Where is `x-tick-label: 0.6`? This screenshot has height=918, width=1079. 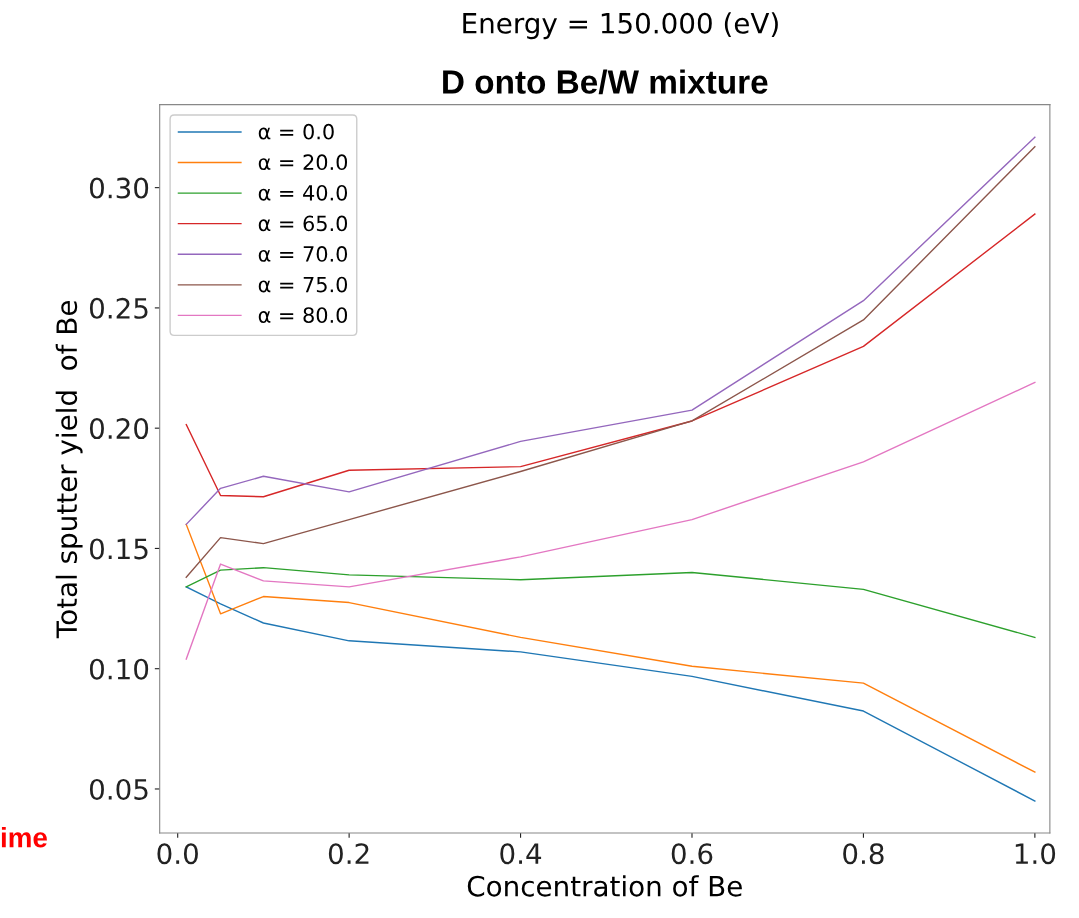
x-tick-label: 0.6 is located at coordinates (692, 854).